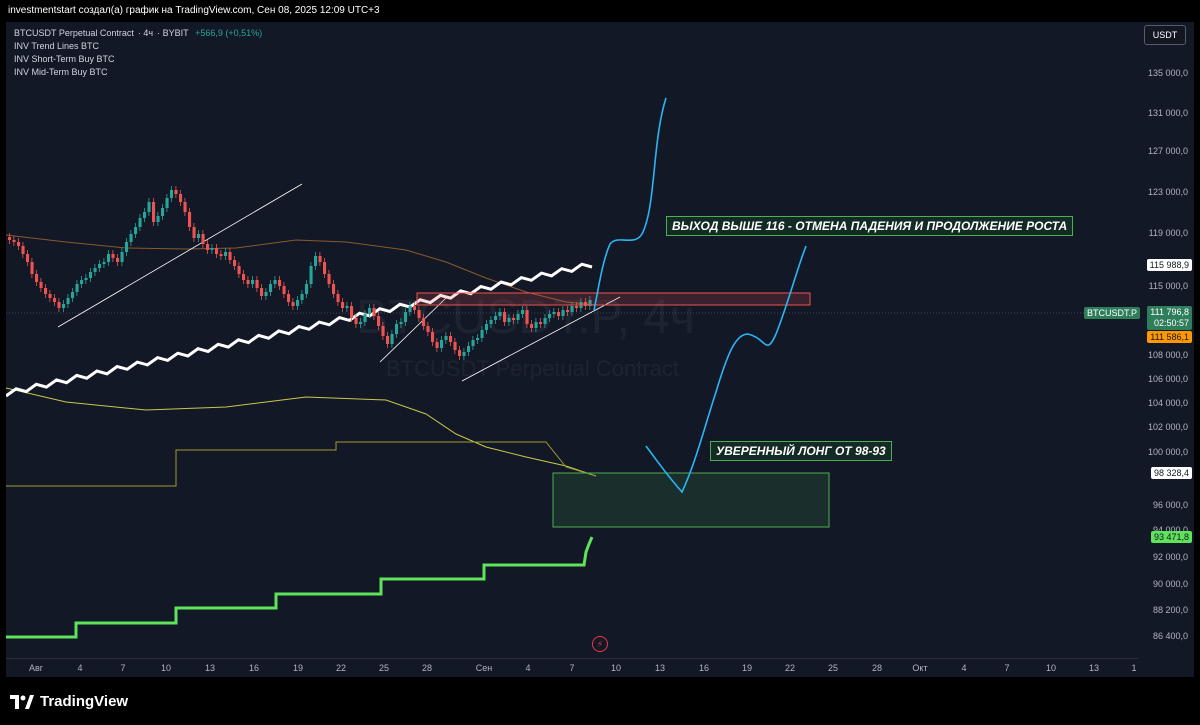  Describe the element at coordinates (790, 668) in the screenshot. I see `time-tick: 22` at that location.